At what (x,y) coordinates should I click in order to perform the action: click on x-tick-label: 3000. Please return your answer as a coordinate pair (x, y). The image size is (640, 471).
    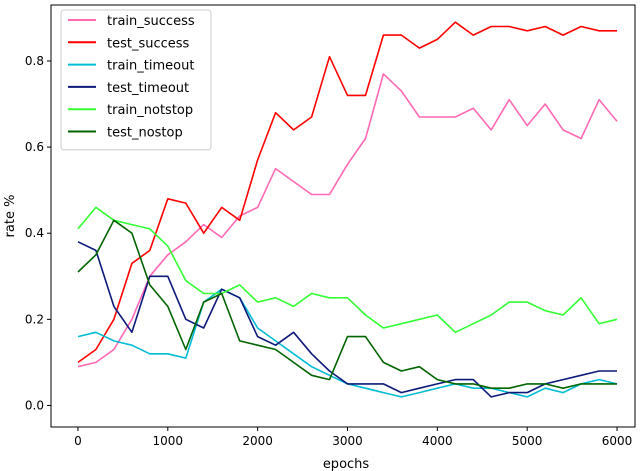
    Looking at the image, I should click on (347, 441).